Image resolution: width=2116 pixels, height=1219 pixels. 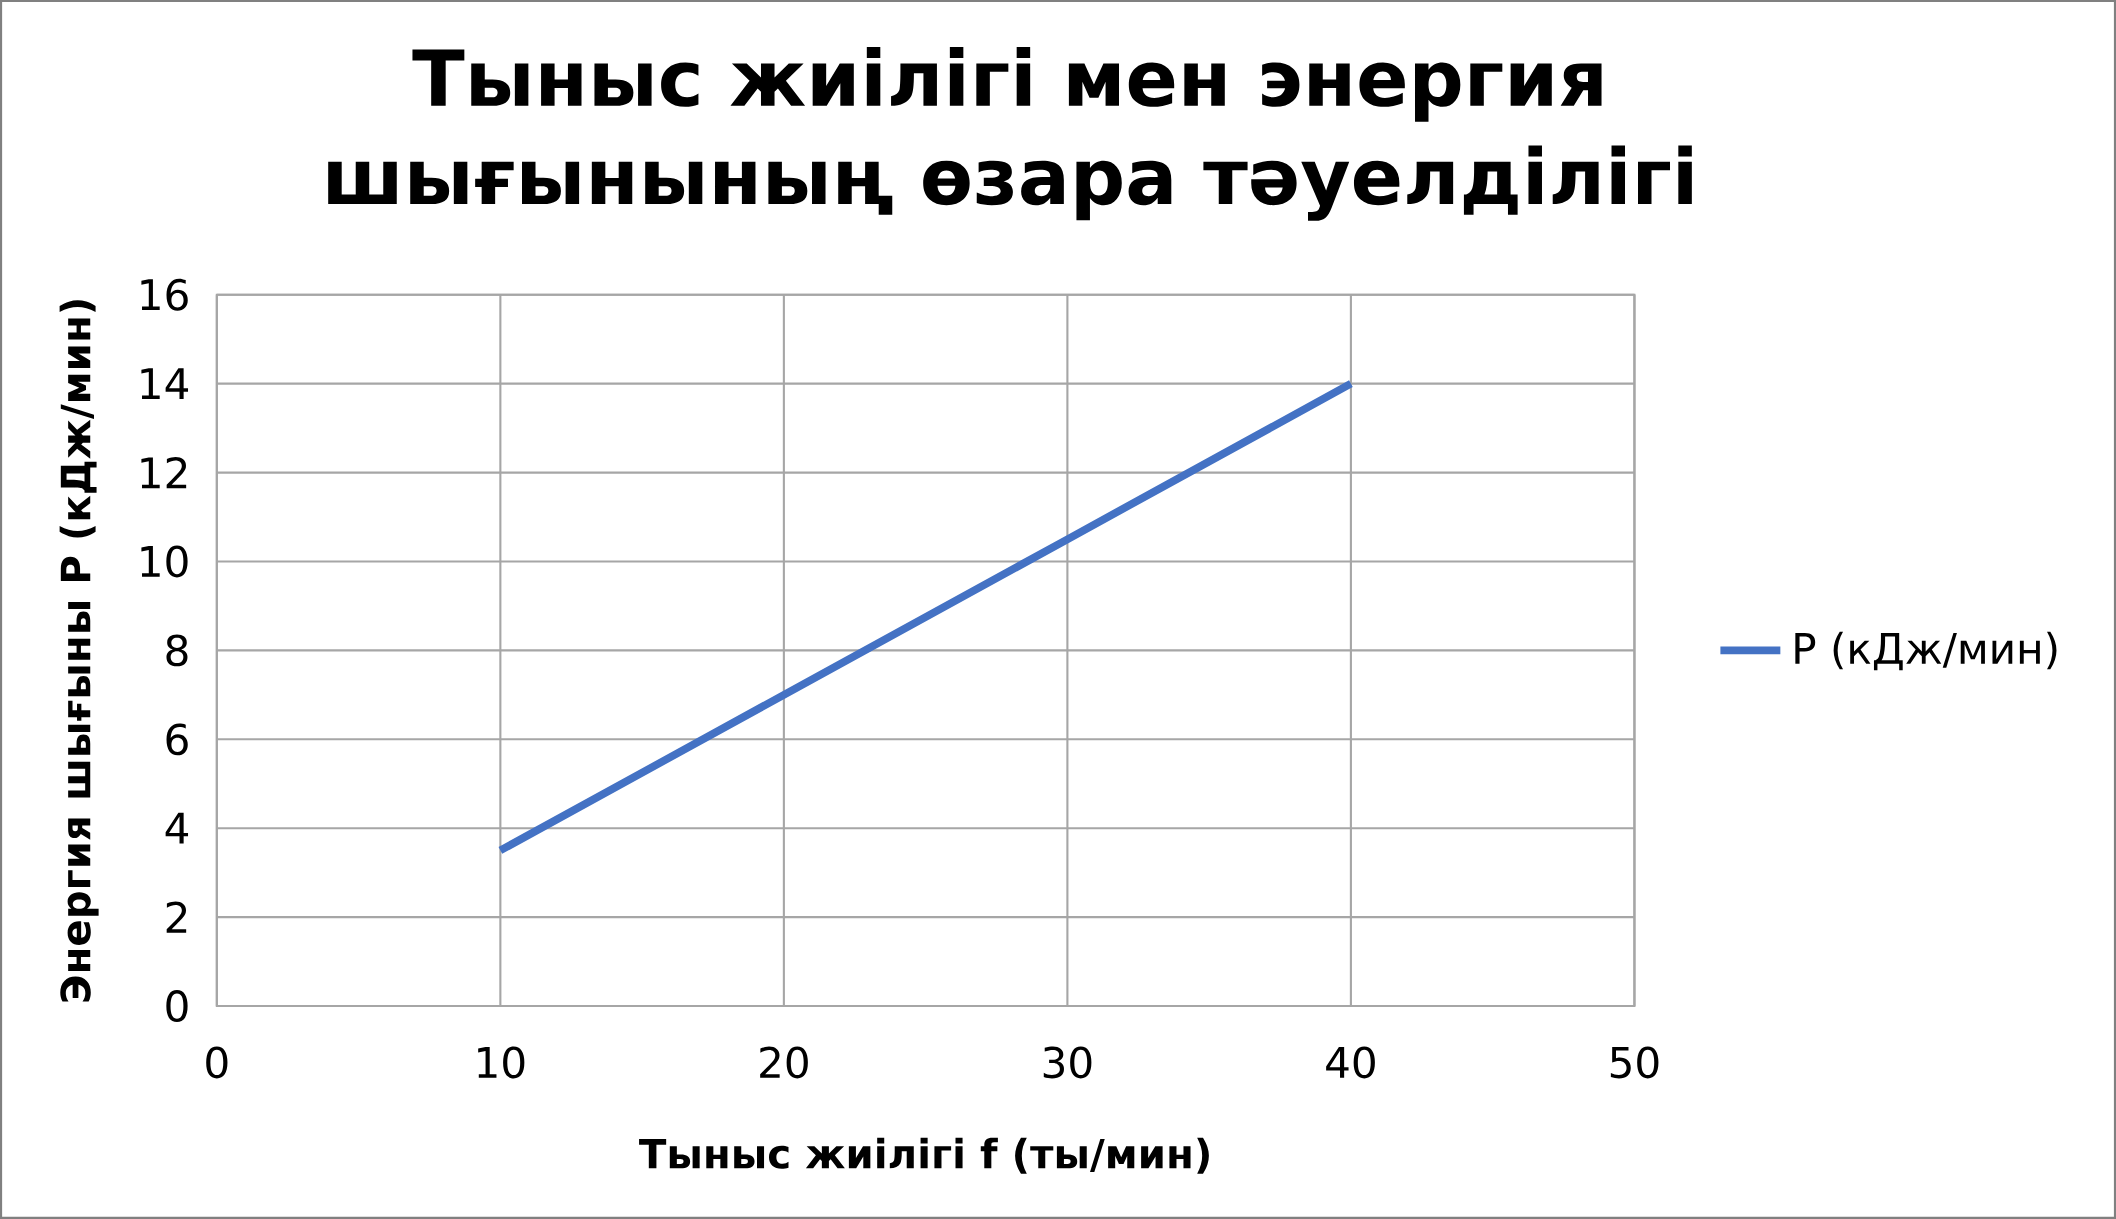 What do you see at coordinates (1350, 1062) in the screenshot?
I see `x-tick-label: 40` at bounding box center [1350, 1062].